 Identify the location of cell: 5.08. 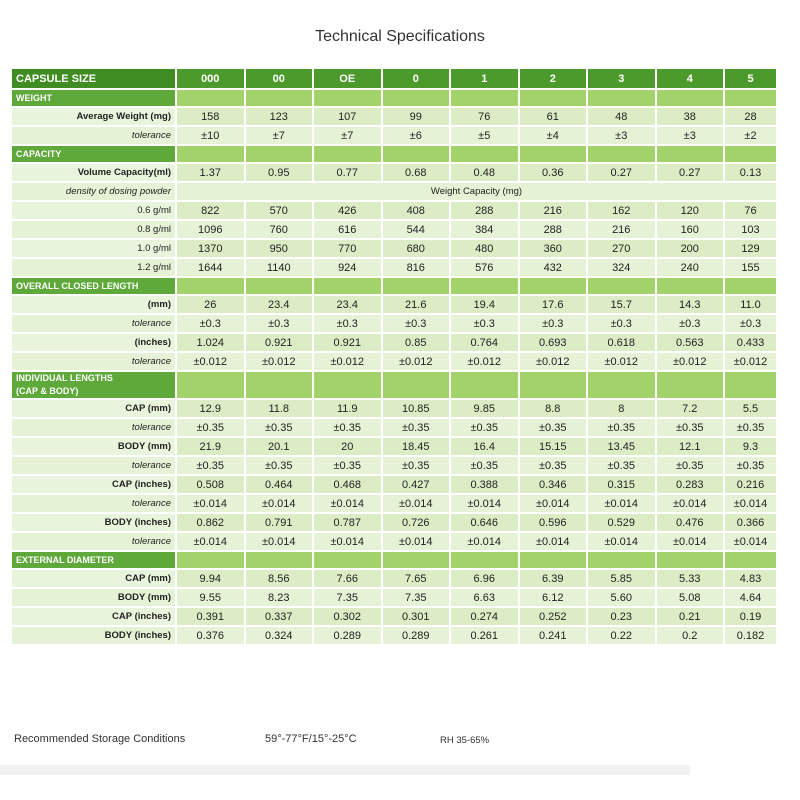
(689, 597).